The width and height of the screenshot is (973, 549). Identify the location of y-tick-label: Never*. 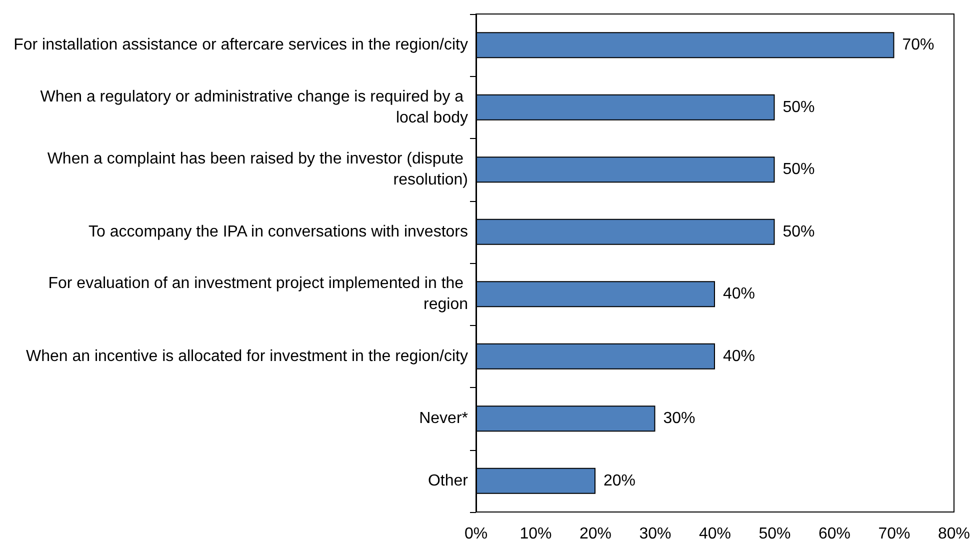
(443, 419).